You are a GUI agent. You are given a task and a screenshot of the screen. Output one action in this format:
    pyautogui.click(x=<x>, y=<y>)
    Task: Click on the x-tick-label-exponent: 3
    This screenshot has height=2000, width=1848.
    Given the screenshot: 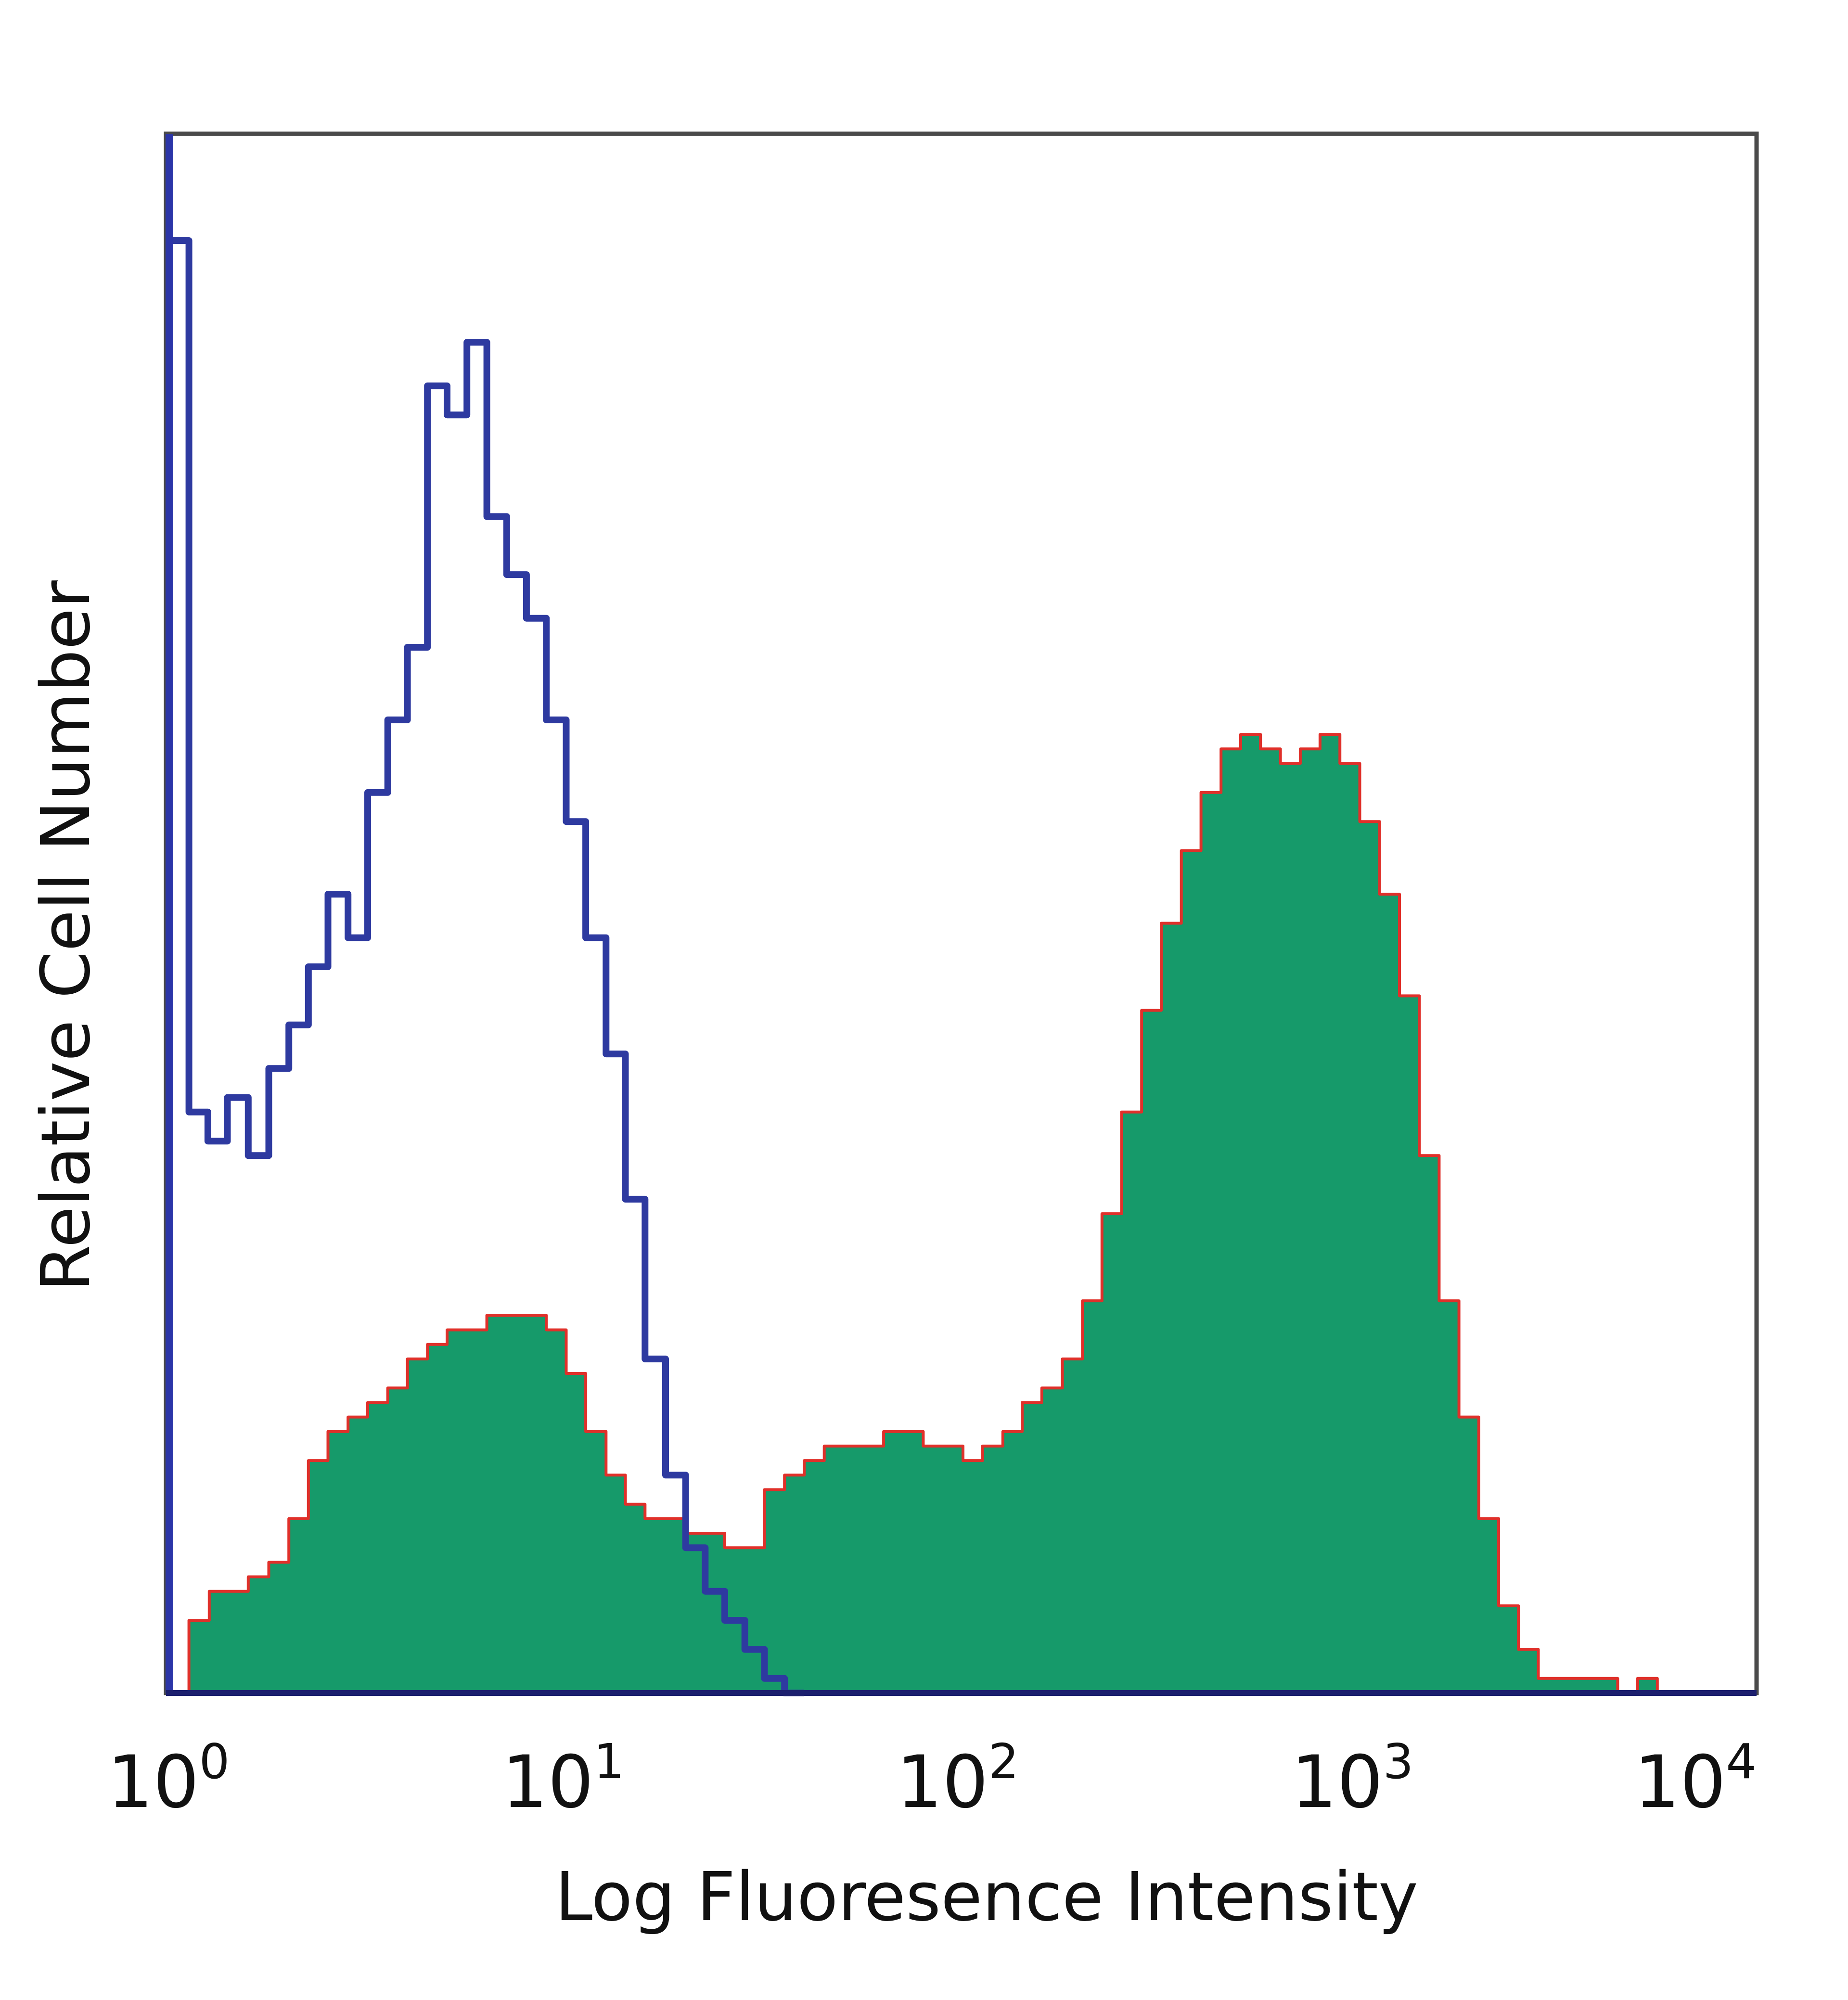 What is the action you would take?
    pyautogui.click(x=1398, y=1761)
    